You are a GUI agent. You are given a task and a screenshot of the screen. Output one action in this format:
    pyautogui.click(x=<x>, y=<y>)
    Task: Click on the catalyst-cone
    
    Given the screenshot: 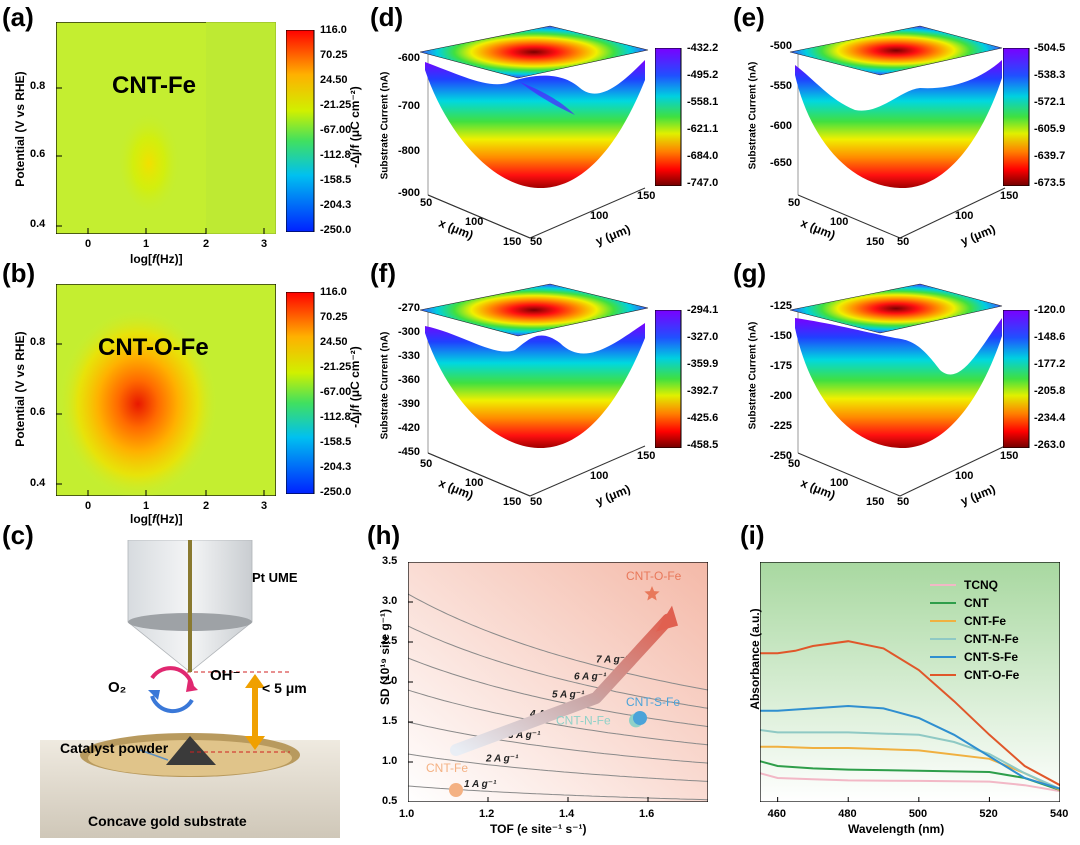 What is the action you would take?
    pyautogui.click(x=191, y=750)
    